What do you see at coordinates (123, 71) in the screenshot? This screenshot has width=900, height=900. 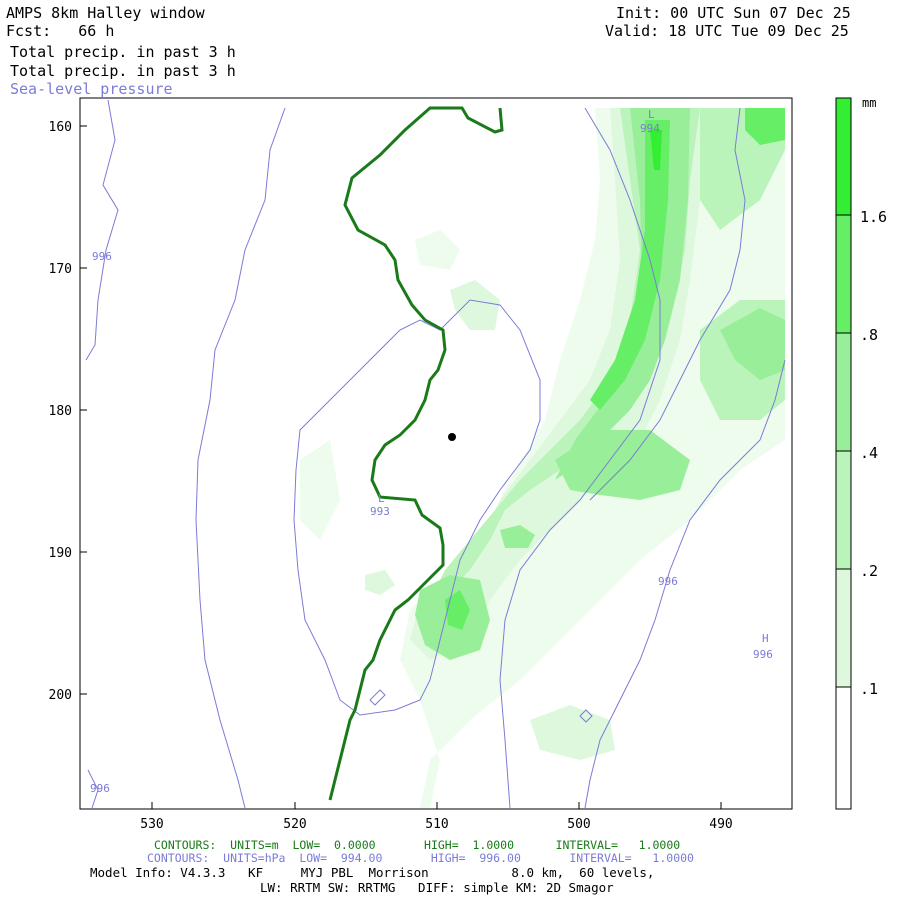 I see `field-label-2: Total precip. in past 3 h` at bounding box center [123, 71].